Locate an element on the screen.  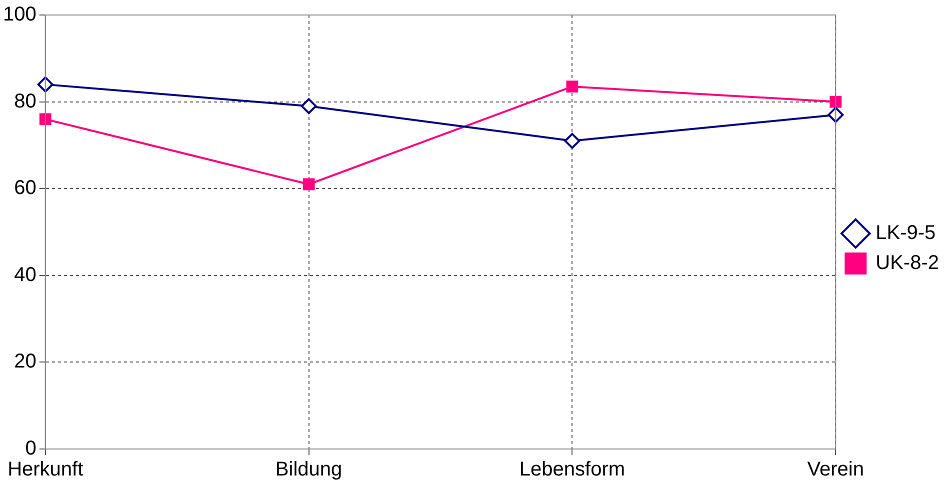
y-tick-label: 0 is located at coordinates (30, 449).